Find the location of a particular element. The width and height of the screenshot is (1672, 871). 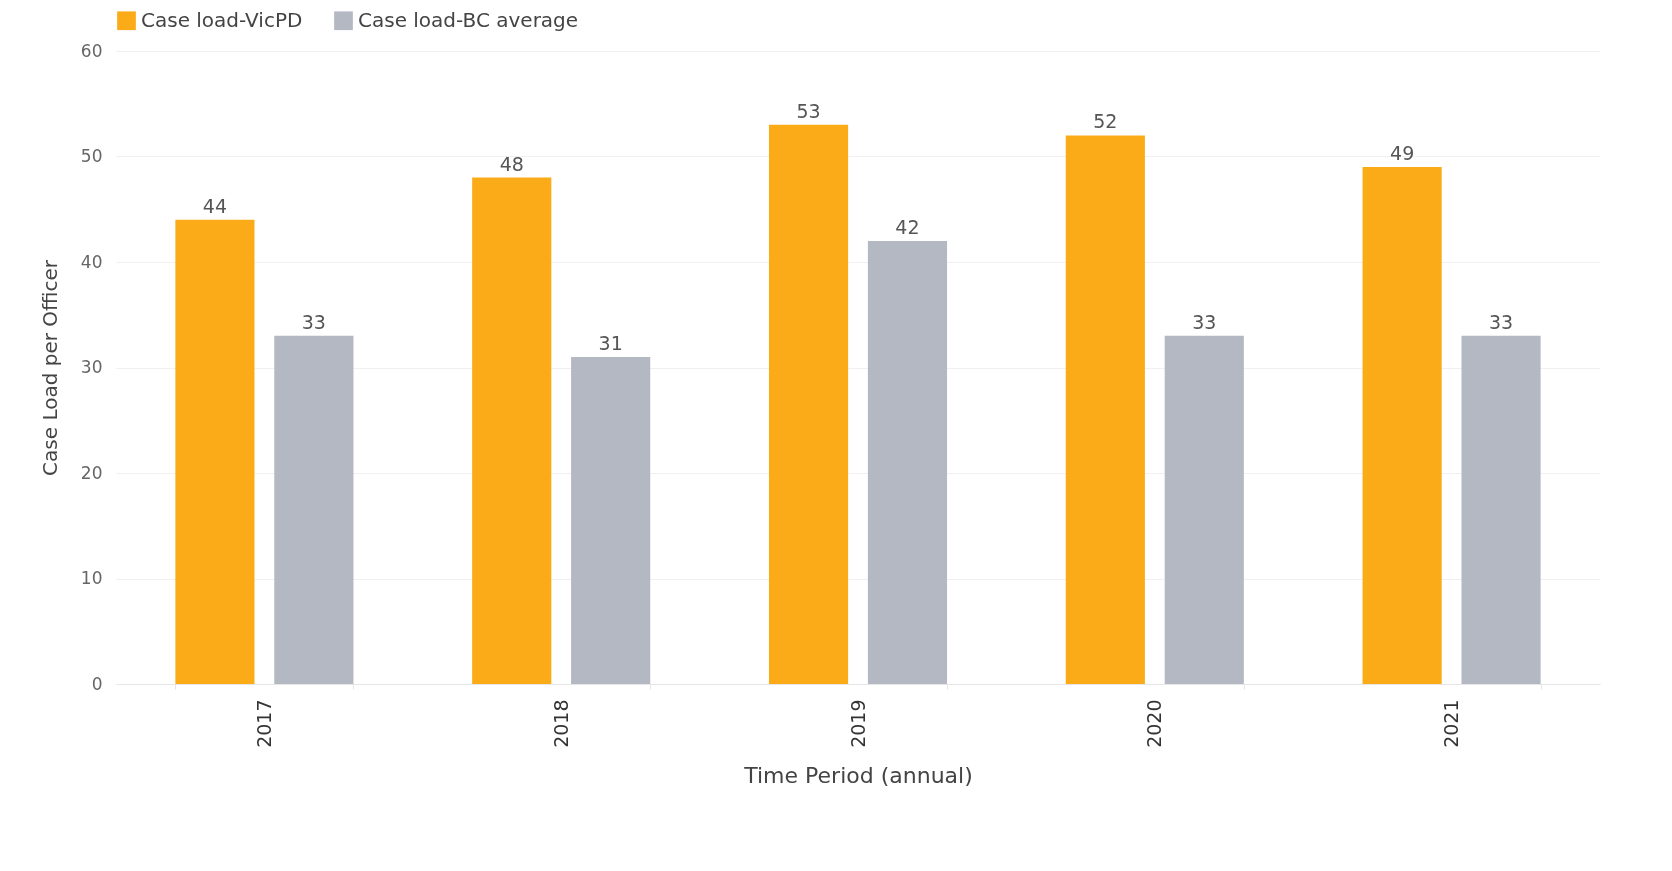

x-tick-label: 2018 is located at coordinates (560, 723).